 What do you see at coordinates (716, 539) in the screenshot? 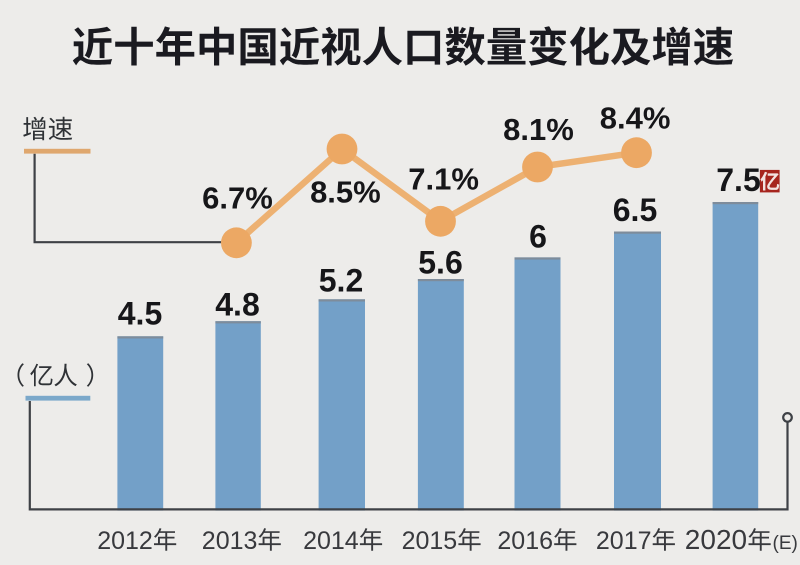
I see `svg-text: 2020` at bounding box center [716, 539].